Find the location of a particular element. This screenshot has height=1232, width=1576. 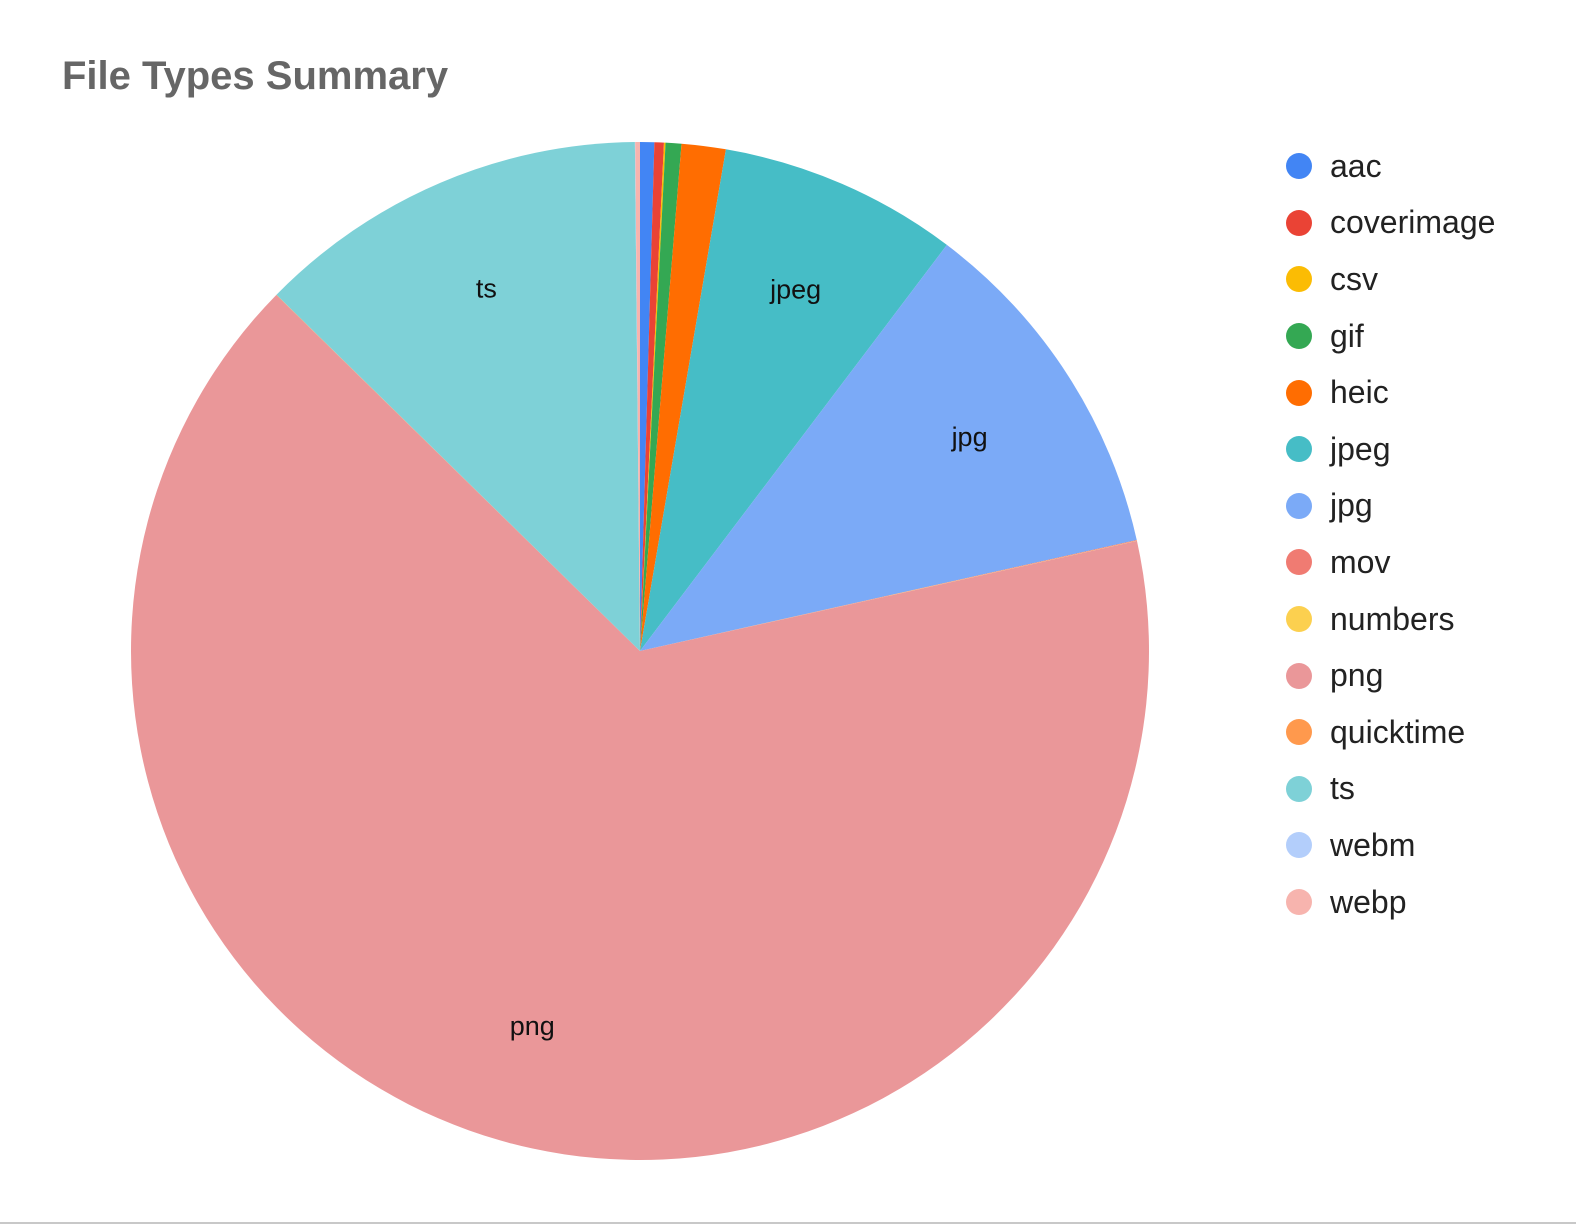

legend-item-numbers: numbers is located at coordinates (1390, 619).